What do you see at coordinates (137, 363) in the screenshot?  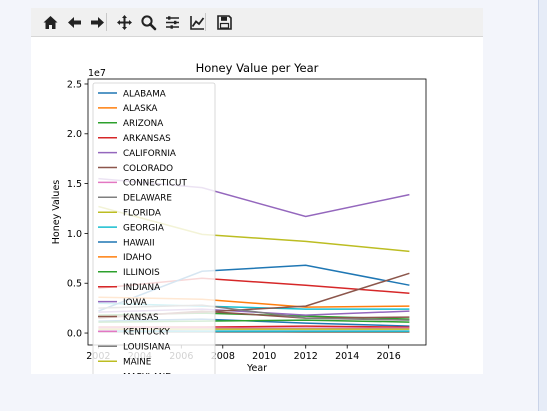 I see `legend-entry: MAINE` at bounding box center [137, 363].